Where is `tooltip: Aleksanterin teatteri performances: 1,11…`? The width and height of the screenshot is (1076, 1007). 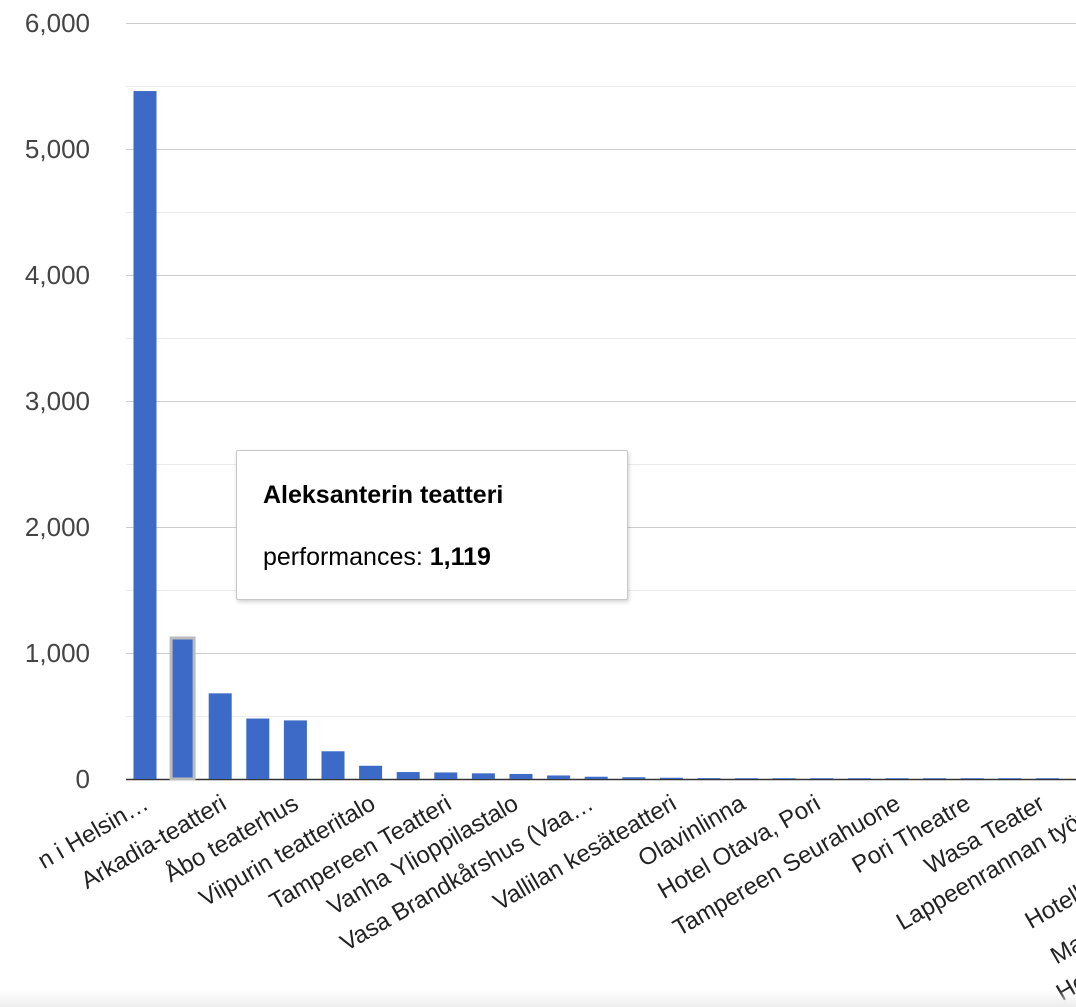
tooltip: Aleksanterin teatteri performances: 1,11… is located at coordinates (432, 525).